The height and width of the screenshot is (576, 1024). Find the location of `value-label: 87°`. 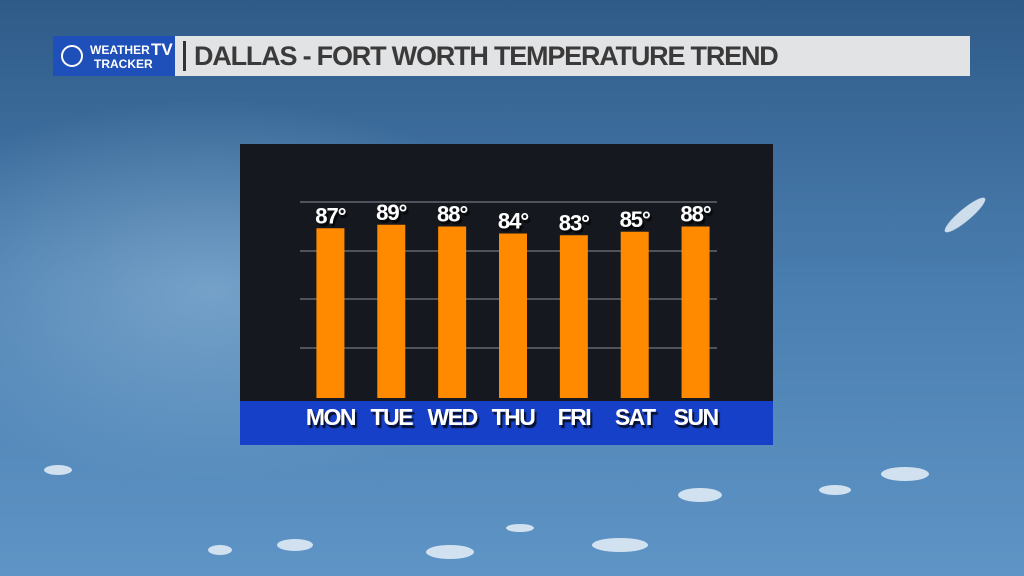

value-label: 87° is located at coordinates (330, 215).